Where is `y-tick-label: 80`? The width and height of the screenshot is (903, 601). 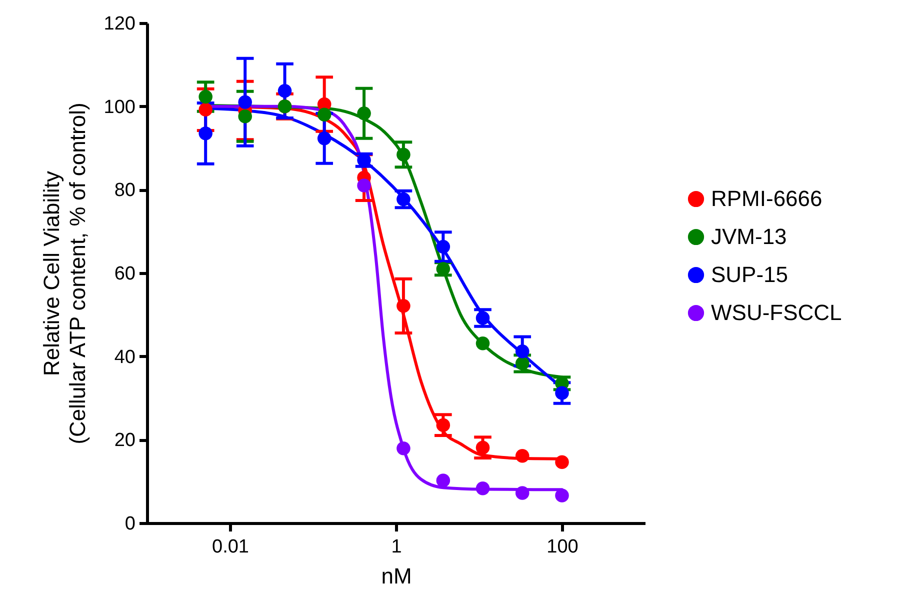 y-tick-label: 80 is located at coordinates (125, 191).